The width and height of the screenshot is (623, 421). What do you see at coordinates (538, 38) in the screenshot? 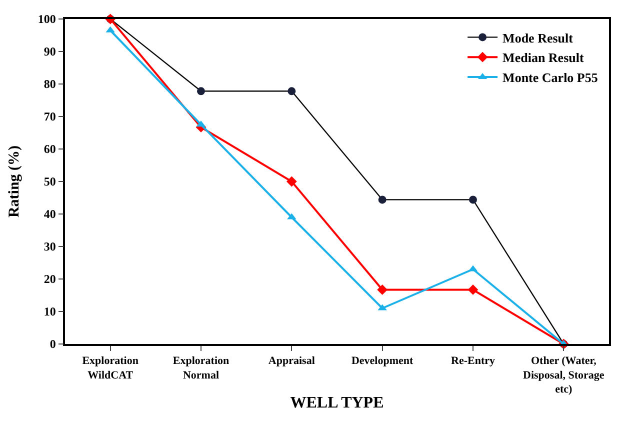
I see `legend-label: Mode Result` at bounding box center [538, 38].